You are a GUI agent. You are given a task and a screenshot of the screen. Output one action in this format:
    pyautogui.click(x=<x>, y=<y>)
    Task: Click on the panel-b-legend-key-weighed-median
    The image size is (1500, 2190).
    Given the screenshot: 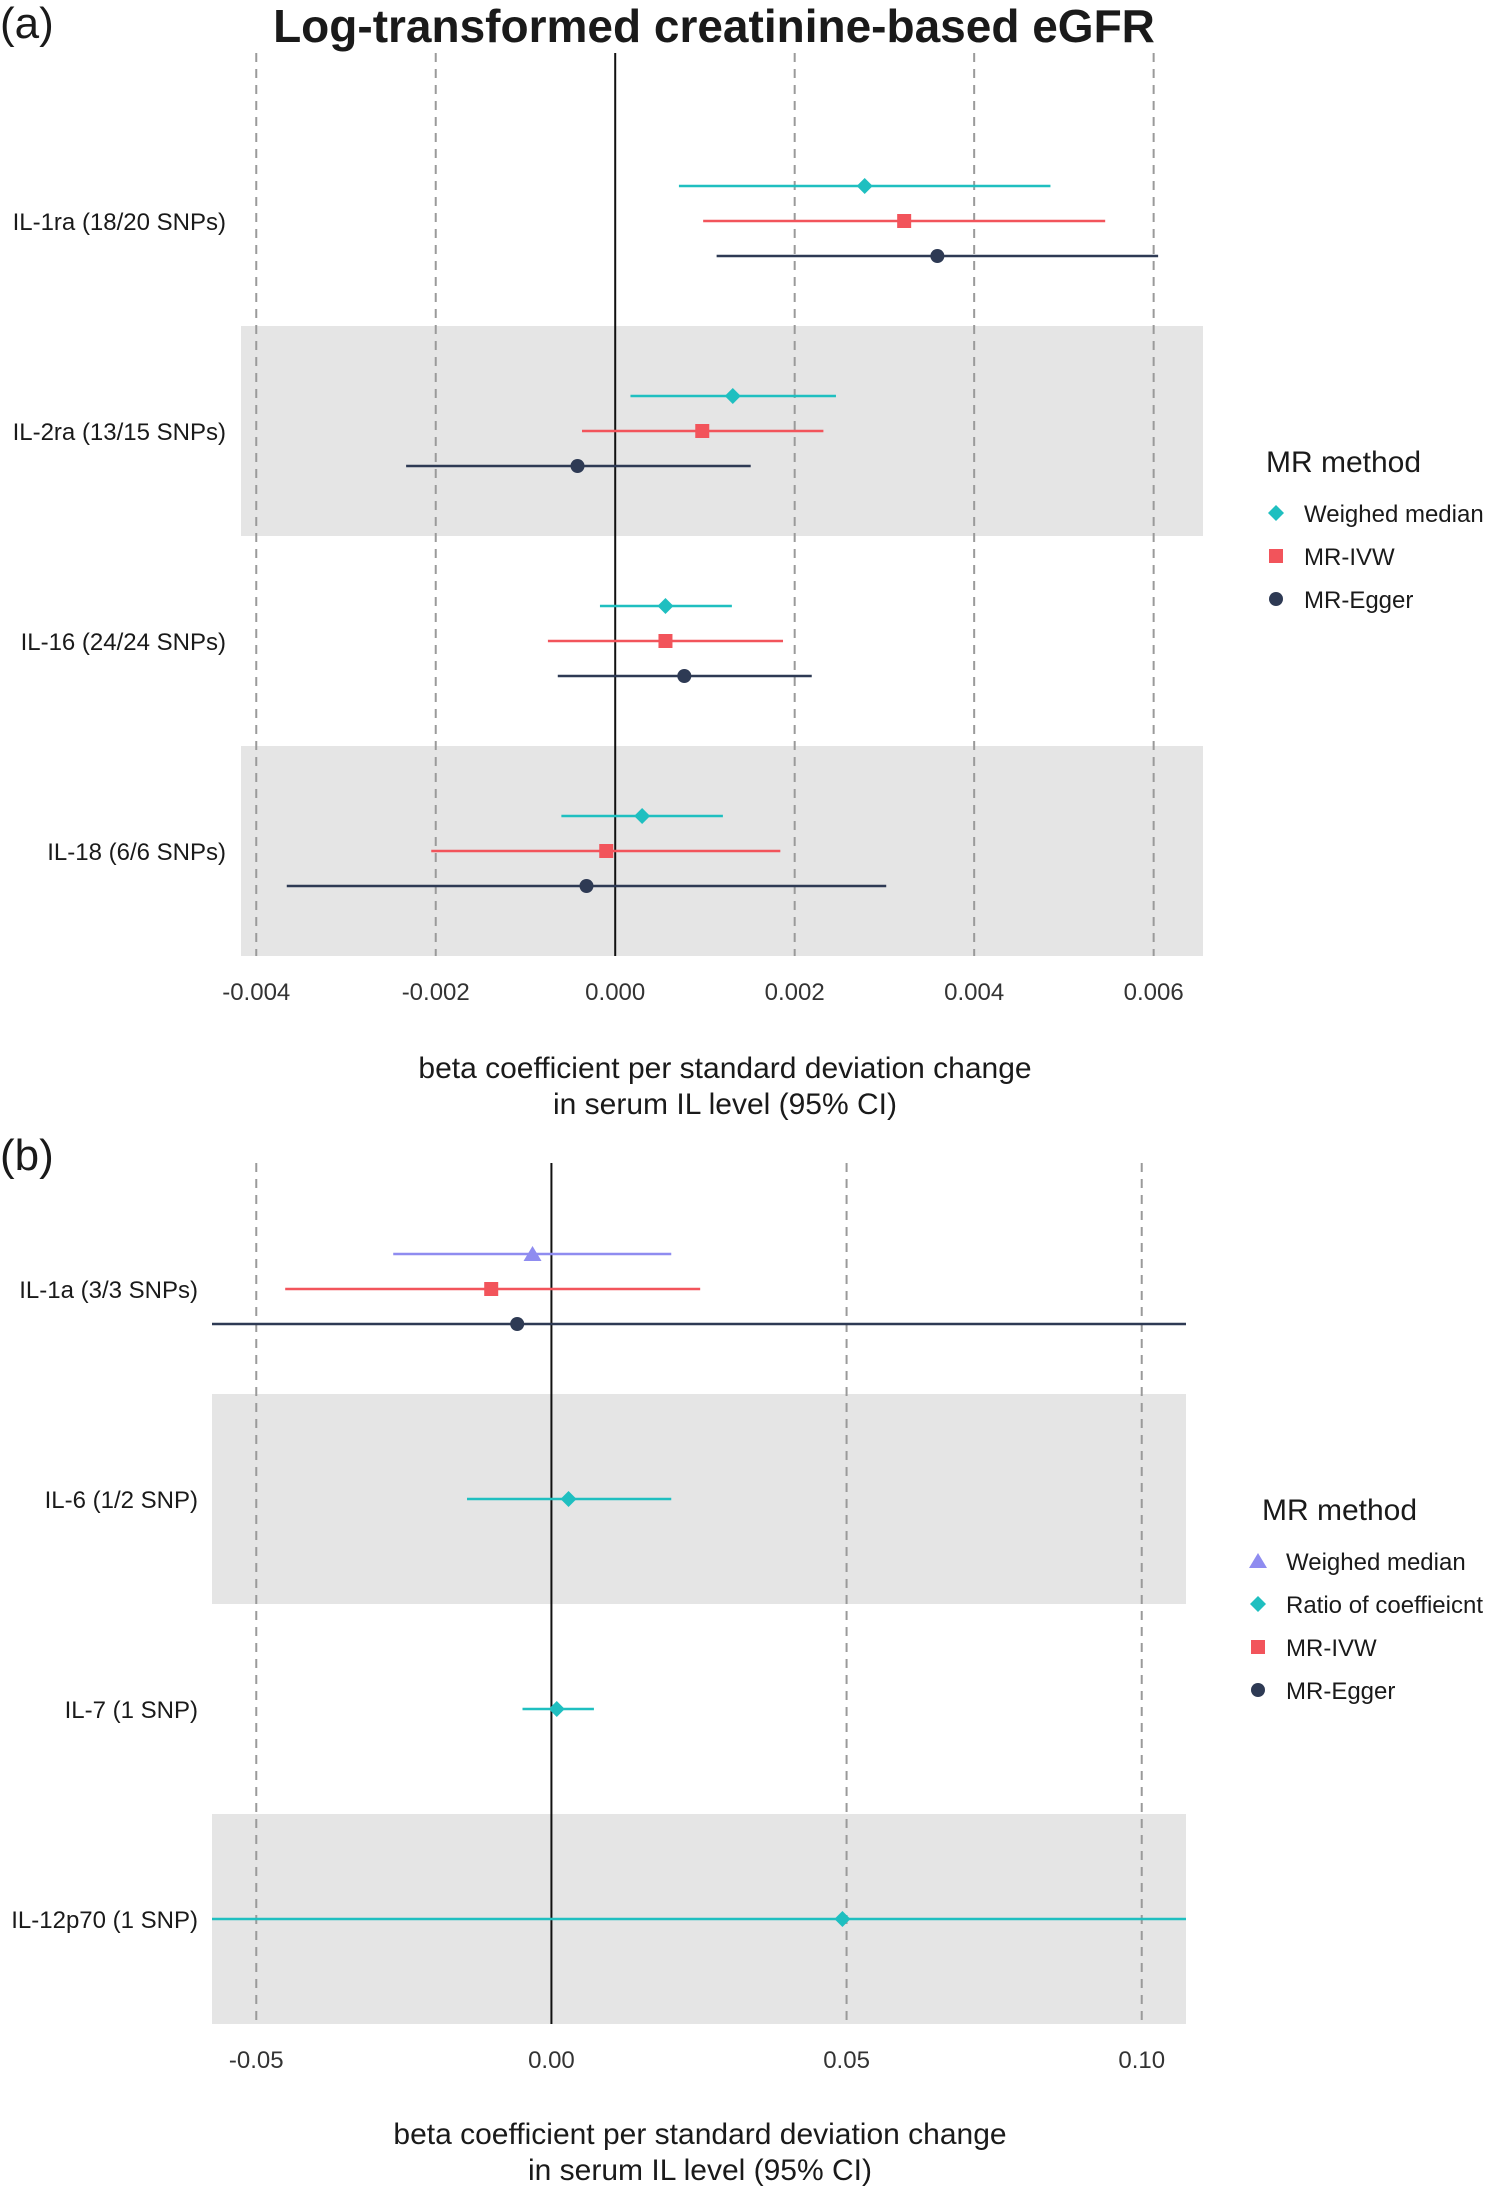 What is the action you would take?
    pyautogui.click(x=1258, y=1560)
    